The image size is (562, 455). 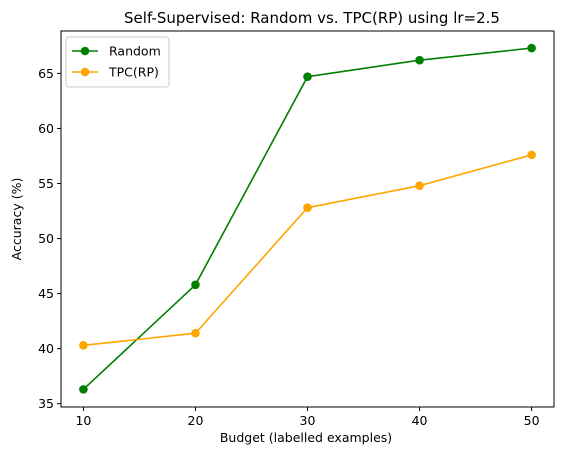 I want to click on legend-marker-tpc-rp, so click(x=85, y=72).